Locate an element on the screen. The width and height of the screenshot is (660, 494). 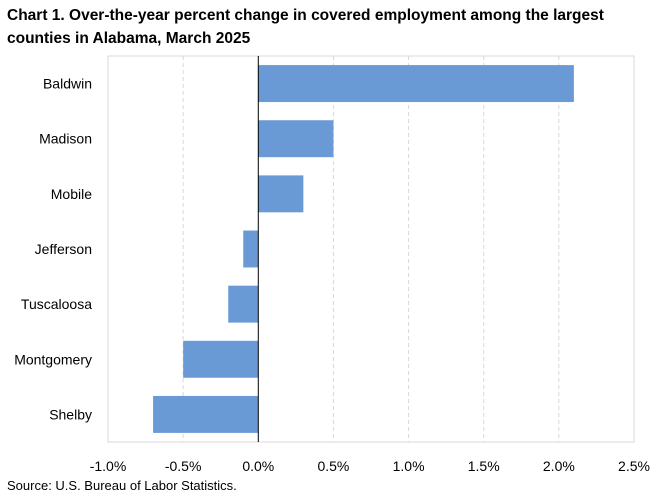
x-tick-label: -0.5% is located at coordinates (183, 466).